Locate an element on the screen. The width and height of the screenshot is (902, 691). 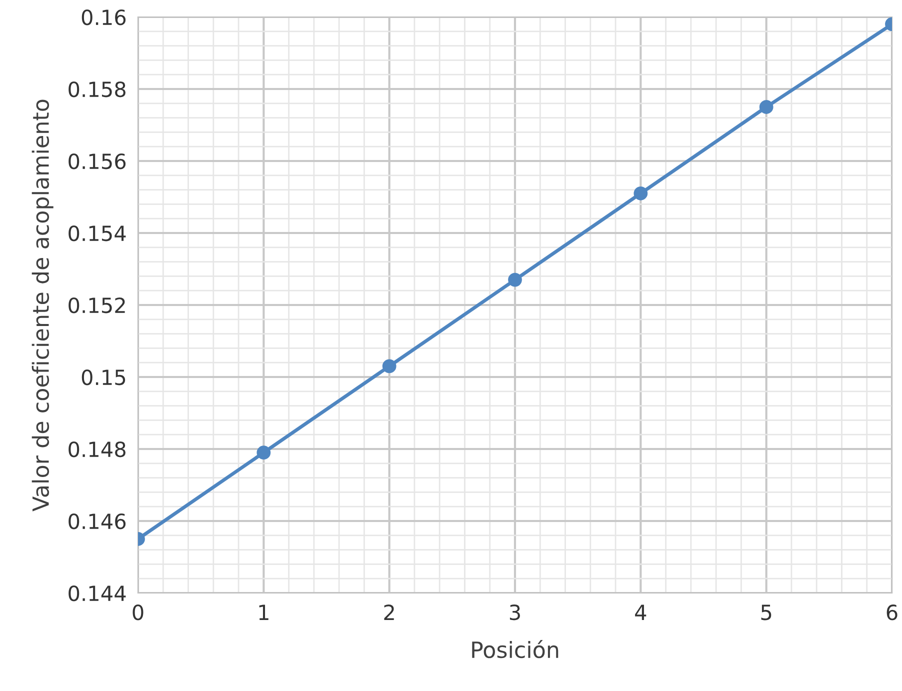
x-tick-label: 2 is located at coordinates (389, 612).